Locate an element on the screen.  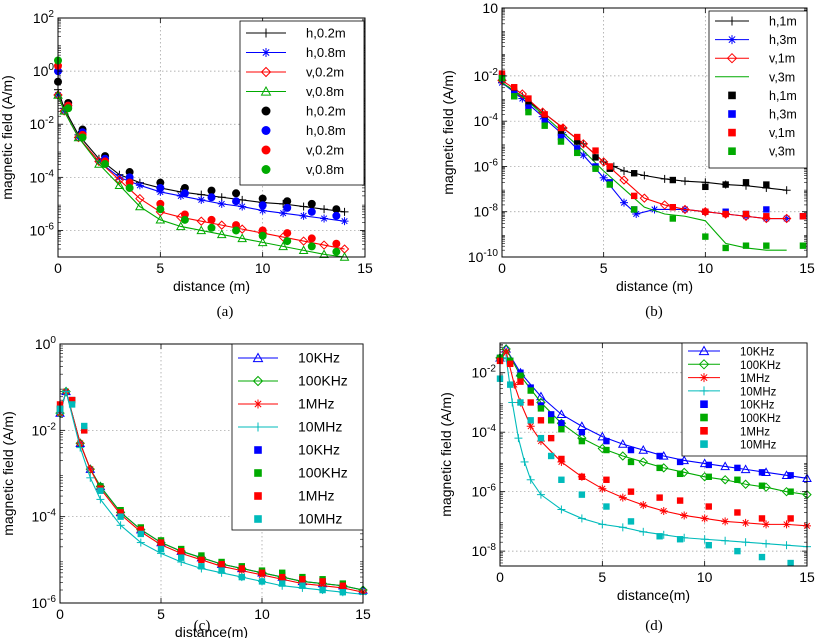
panel-caption: (a) is located at coordinates (225, 312).